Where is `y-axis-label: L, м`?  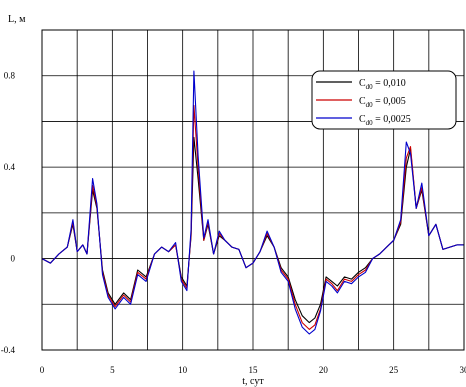 y-axis-label: L, м is located at coordinates (17, 19).